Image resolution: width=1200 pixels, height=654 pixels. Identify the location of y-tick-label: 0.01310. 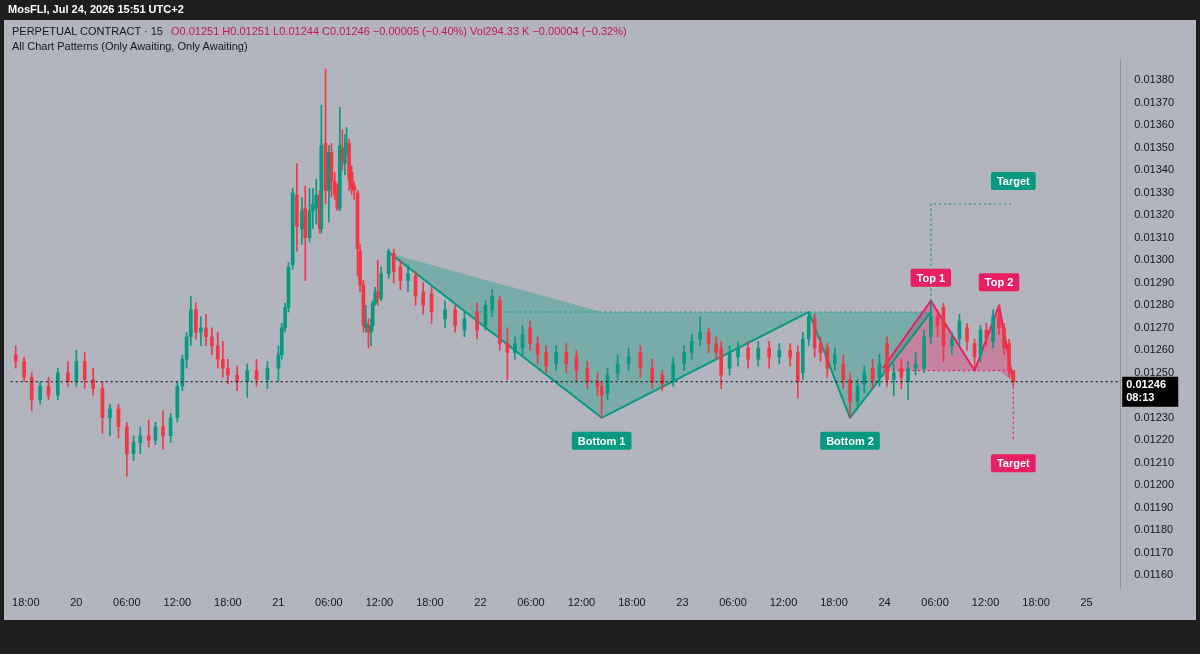
(1154, 236).